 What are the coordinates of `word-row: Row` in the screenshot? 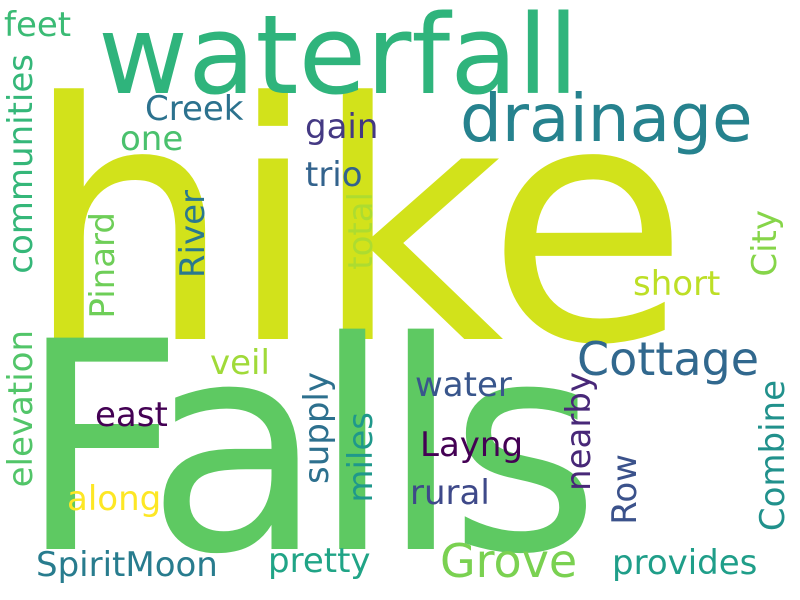 It's located at (625, 489).